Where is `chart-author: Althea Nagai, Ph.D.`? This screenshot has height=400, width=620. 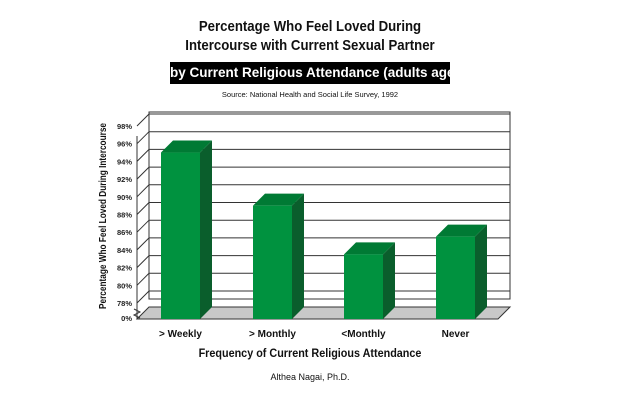 chart-author: Althea Nagai, Ph.D. is located at coordinates (310, 377).